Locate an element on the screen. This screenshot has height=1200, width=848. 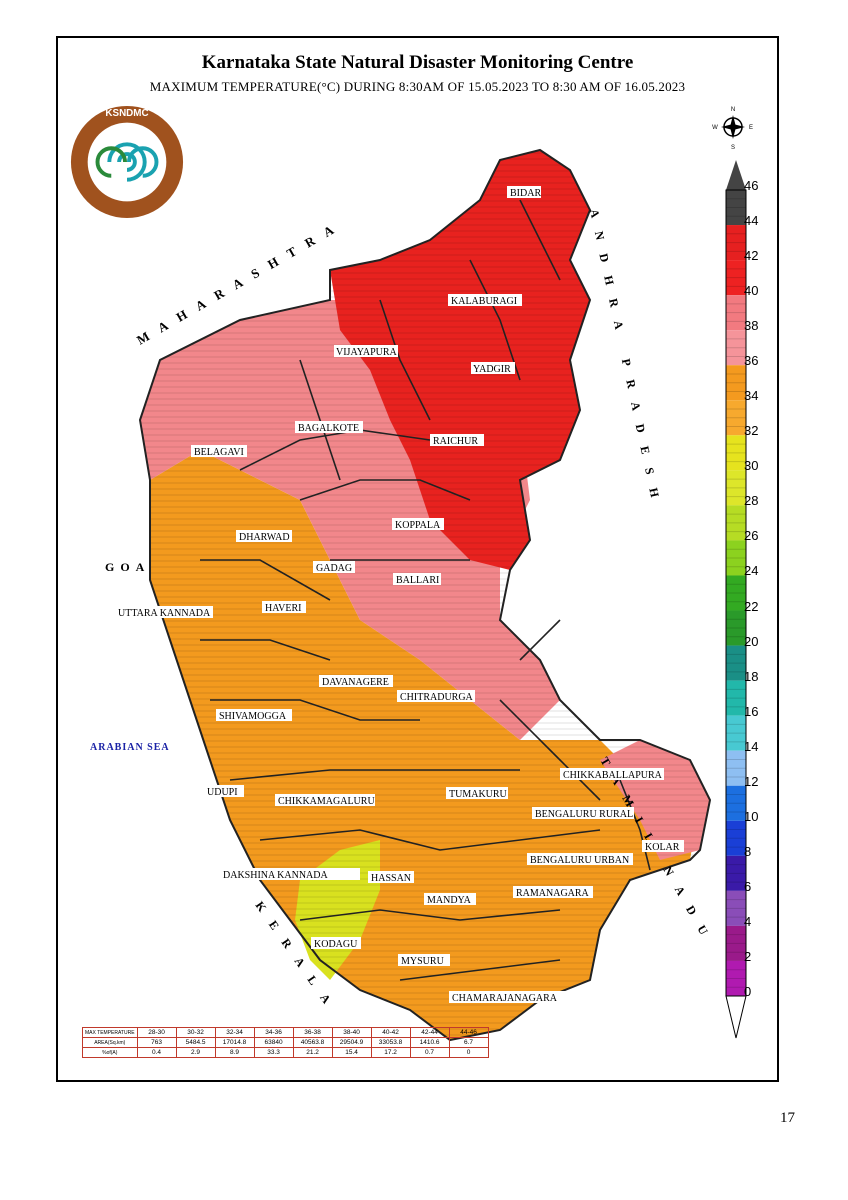
district-label-yadgir: YADGIR is located at coordinates (493, 368).